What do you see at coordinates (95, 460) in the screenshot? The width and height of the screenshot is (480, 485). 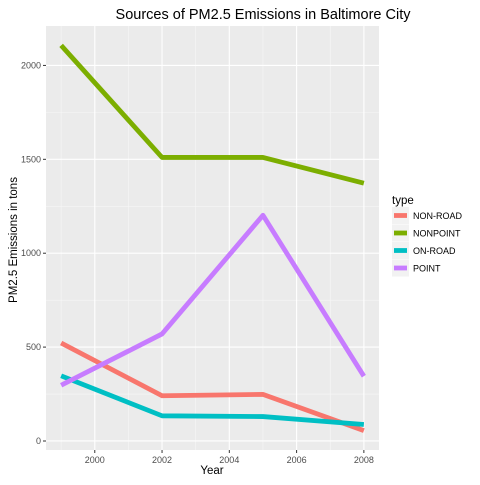 I see `x-tick-label: 2000` at bounding box center [95, 460].